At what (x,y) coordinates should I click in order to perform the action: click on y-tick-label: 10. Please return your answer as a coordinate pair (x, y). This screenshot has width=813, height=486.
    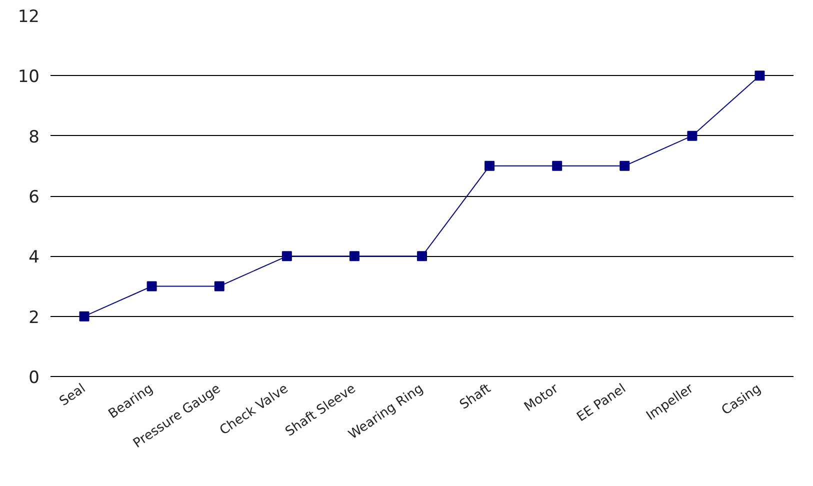
    Looking at the image, I should click on (29, 77).